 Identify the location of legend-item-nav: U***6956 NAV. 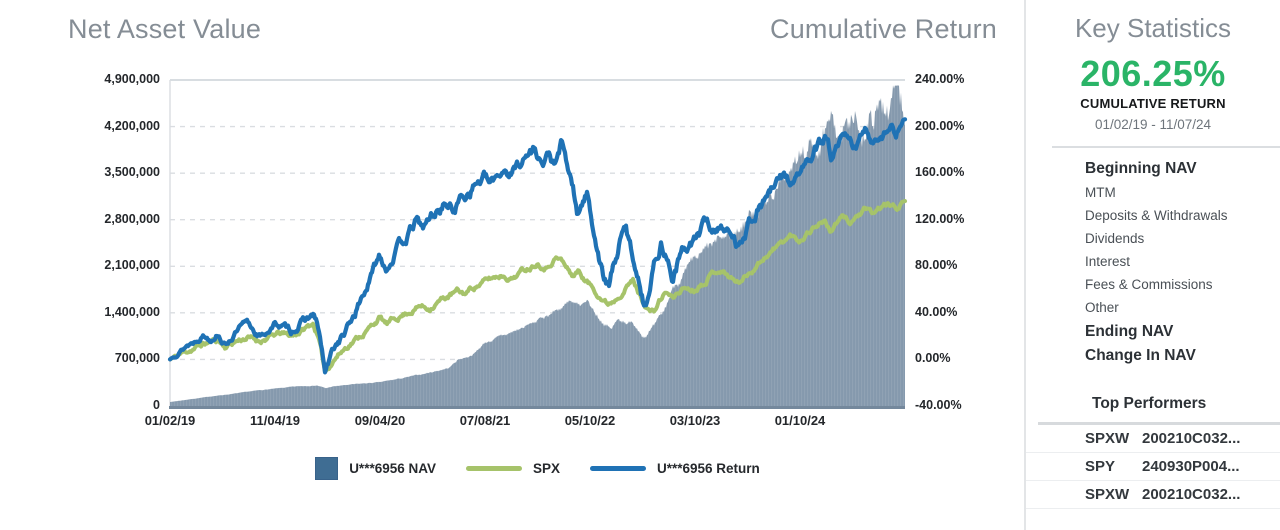
(375, 468).